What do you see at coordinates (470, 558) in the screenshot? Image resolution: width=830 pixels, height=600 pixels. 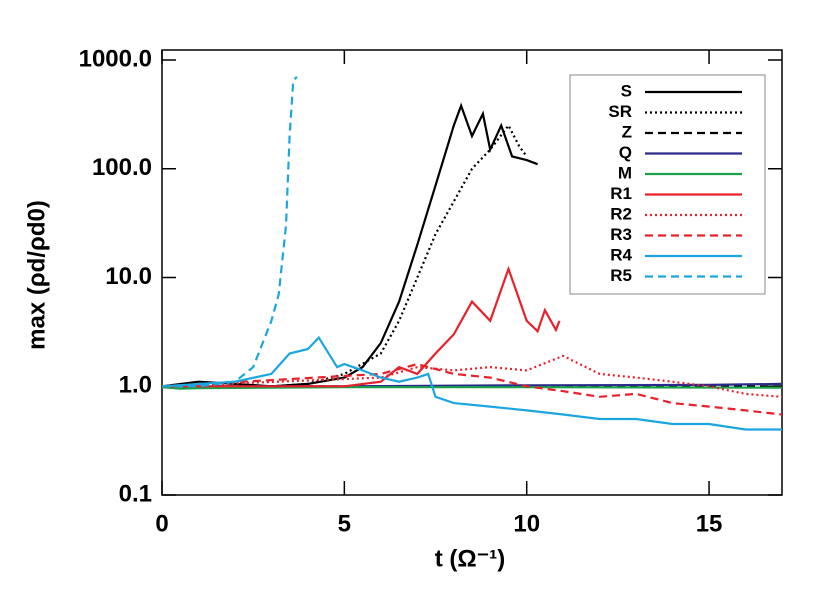 I see `x-axis-title: t (Ω⁻¹)` at bounding box center [470, 558].